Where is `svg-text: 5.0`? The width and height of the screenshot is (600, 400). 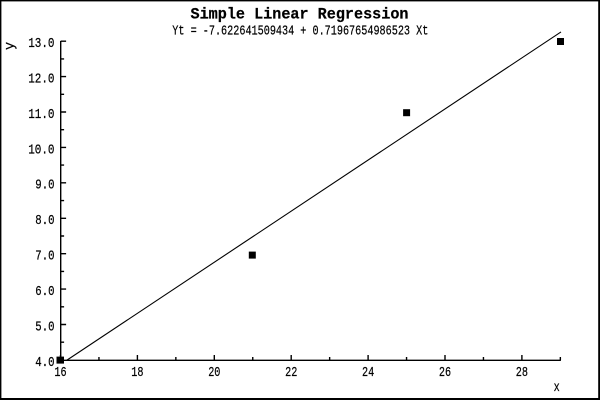
svg-text: 5.0 is located at coordinates (44, 327).